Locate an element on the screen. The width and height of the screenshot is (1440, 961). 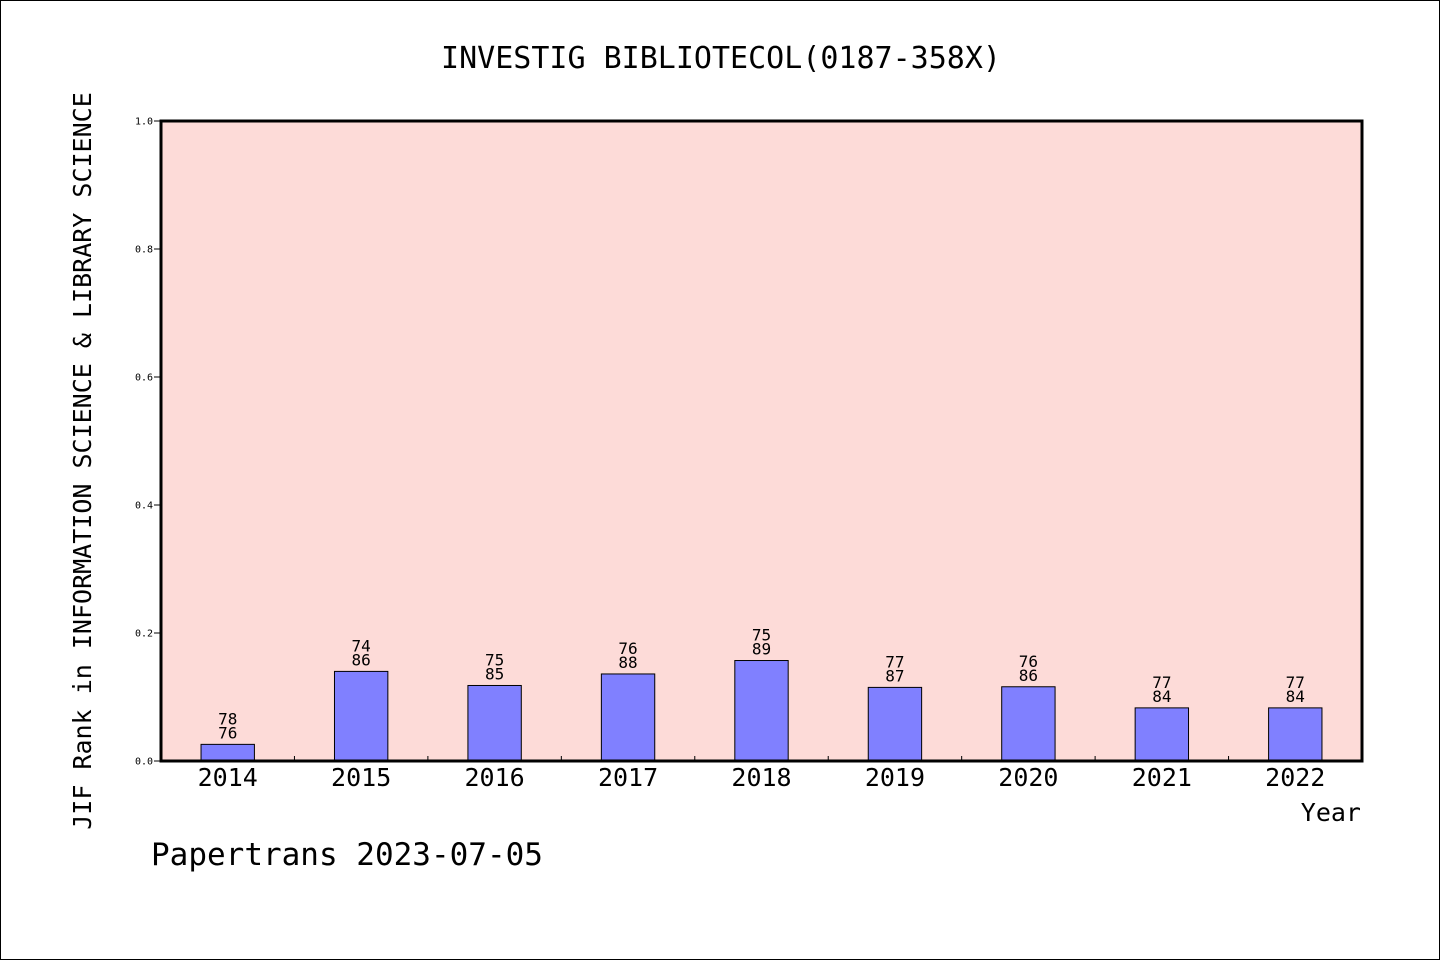
bar-2020 is located at coordinates (1028, 724).